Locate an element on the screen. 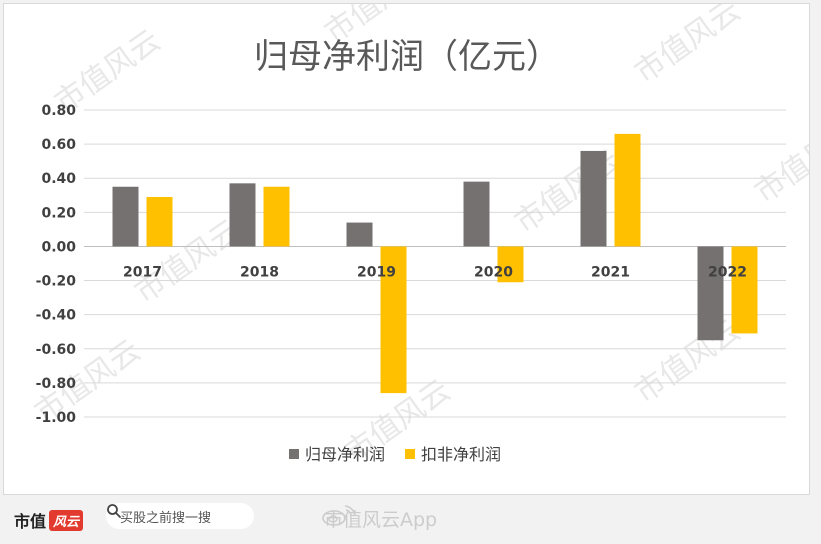 This screenshot has height=544, width=821. weibo-icon is located at coordinates (339, 515).